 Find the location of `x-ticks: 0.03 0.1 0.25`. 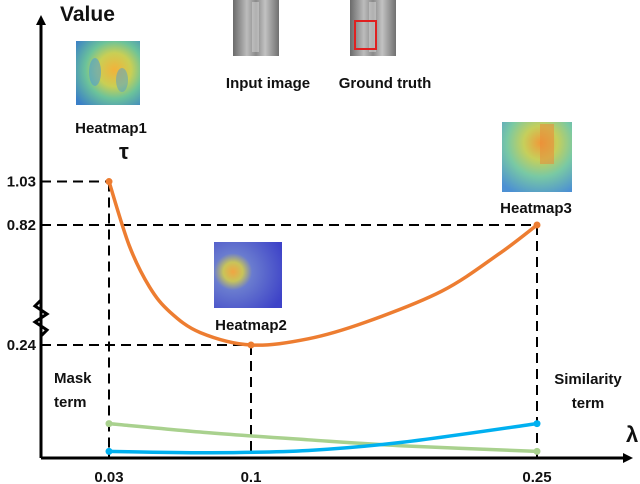

x-ticks: 0.03 0.1 0.25 is located at coordinates (322, 476).